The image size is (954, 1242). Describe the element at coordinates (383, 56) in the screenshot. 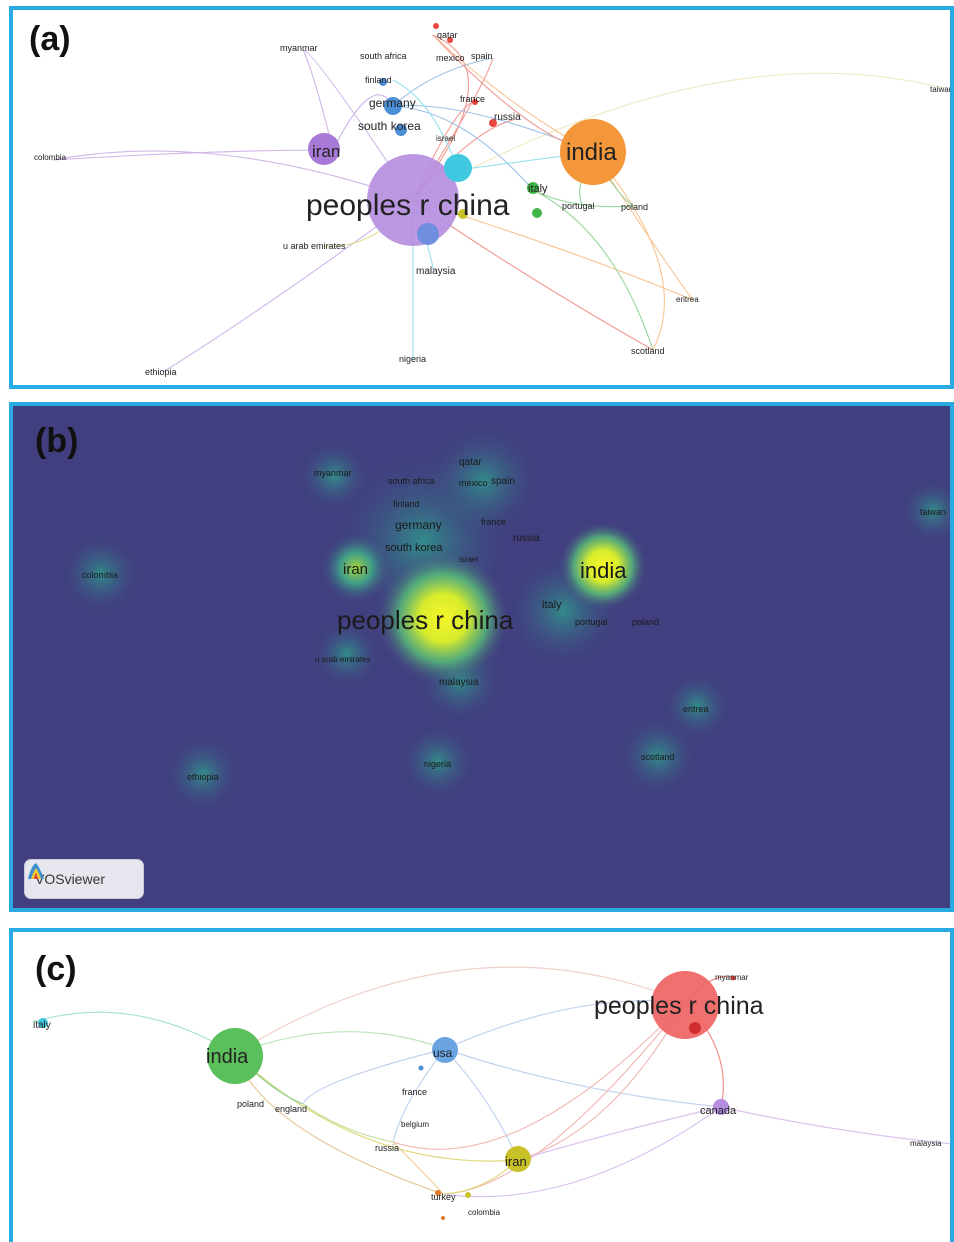

I see `label-south-africa: south africa` at that location.